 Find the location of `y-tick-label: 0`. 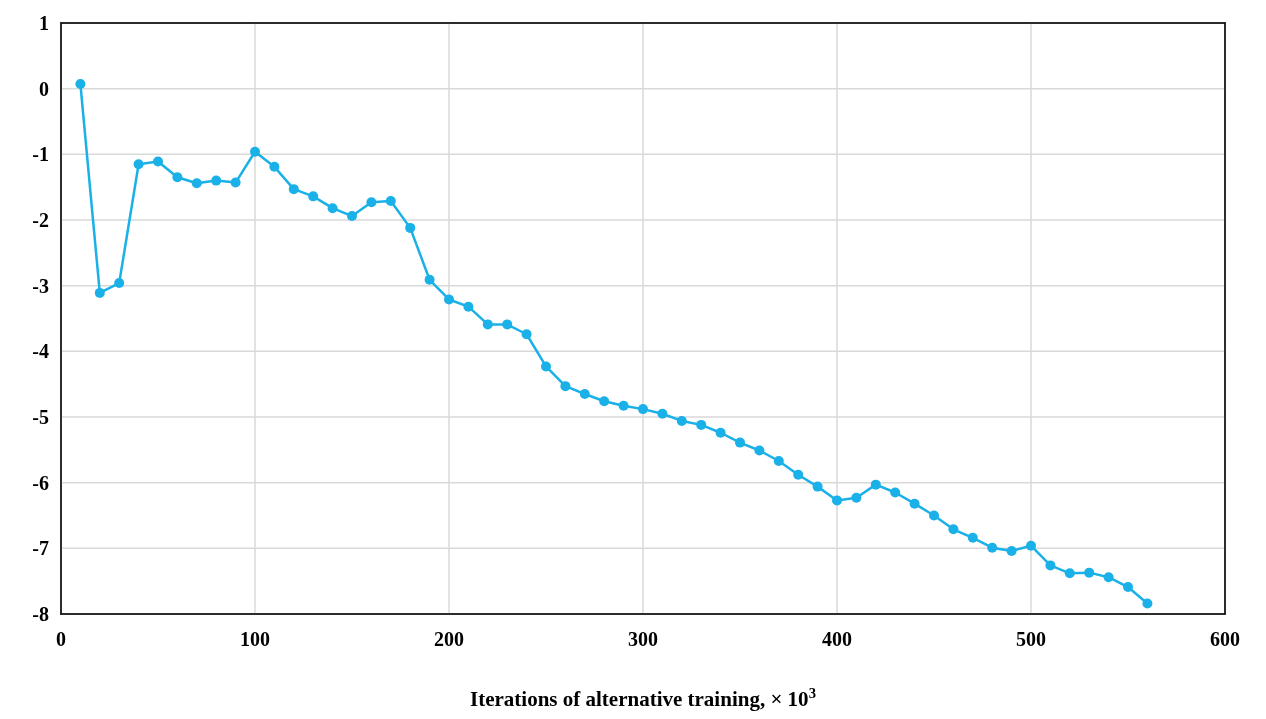

y-tick-label: 0 is located at coordinates (44, 88).